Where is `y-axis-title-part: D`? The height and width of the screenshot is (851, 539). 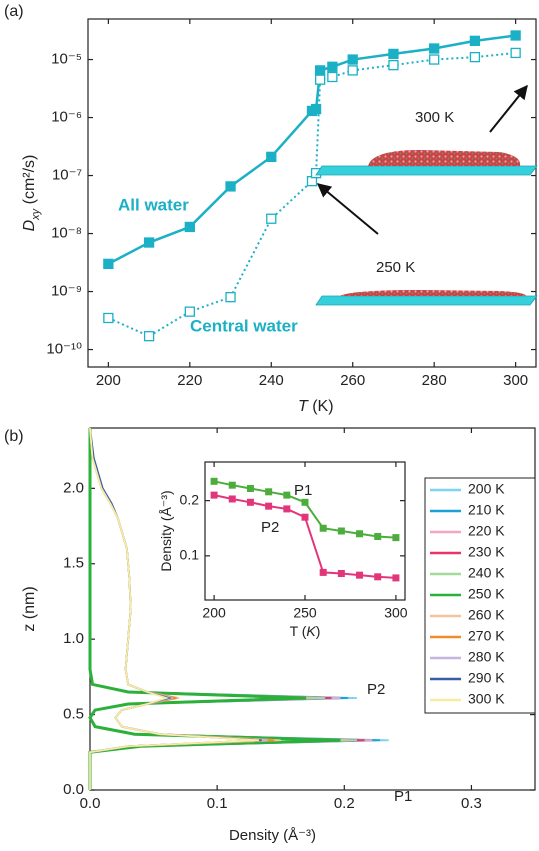 y-axis-title-part: D is located at coordinates (29, 225).